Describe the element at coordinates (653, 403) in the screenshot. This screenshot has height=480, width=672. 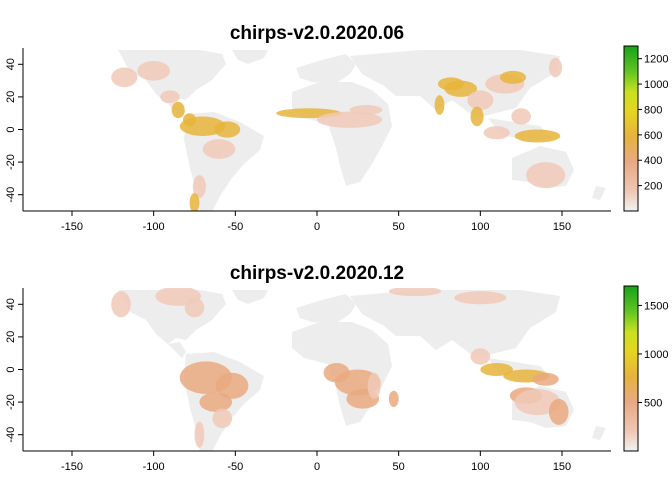
I see `legend-tick-label: 500` at that location.